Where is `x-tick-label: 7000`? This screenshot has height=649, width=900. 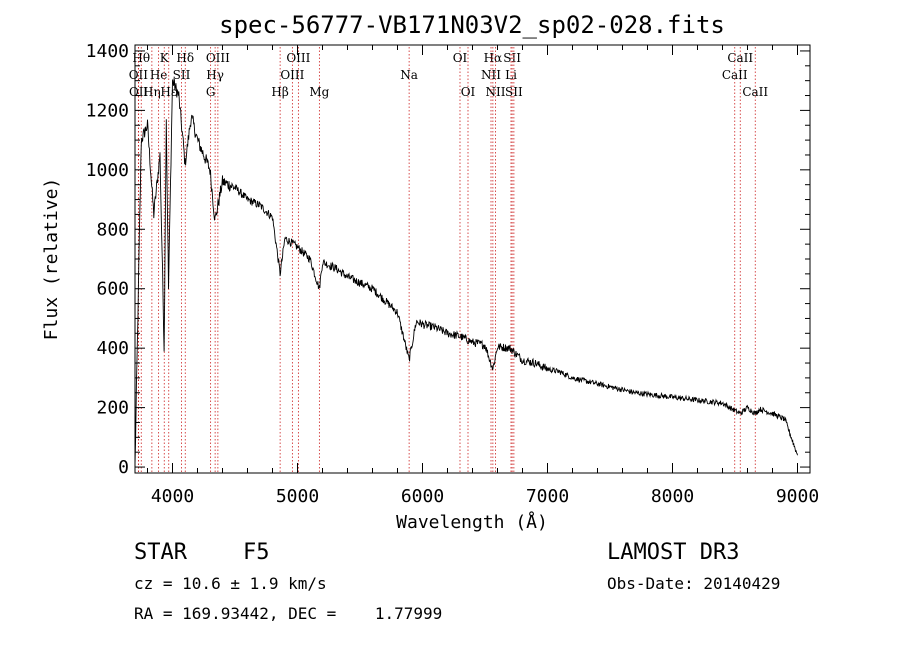 x-tick-label: 7000 is located at coordinates (547, 496).